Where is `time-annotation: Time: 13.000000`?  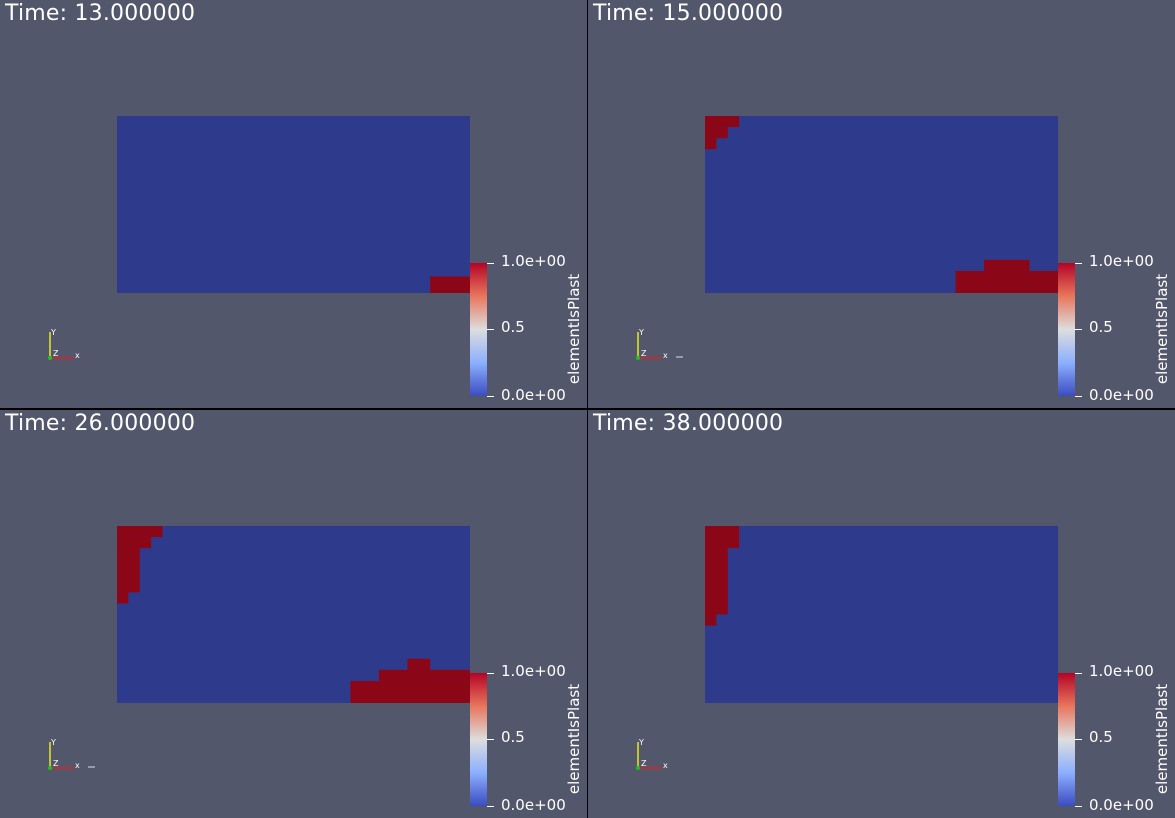
time-annotation: Time: 13.000000 is located at coordinates (100, 13).